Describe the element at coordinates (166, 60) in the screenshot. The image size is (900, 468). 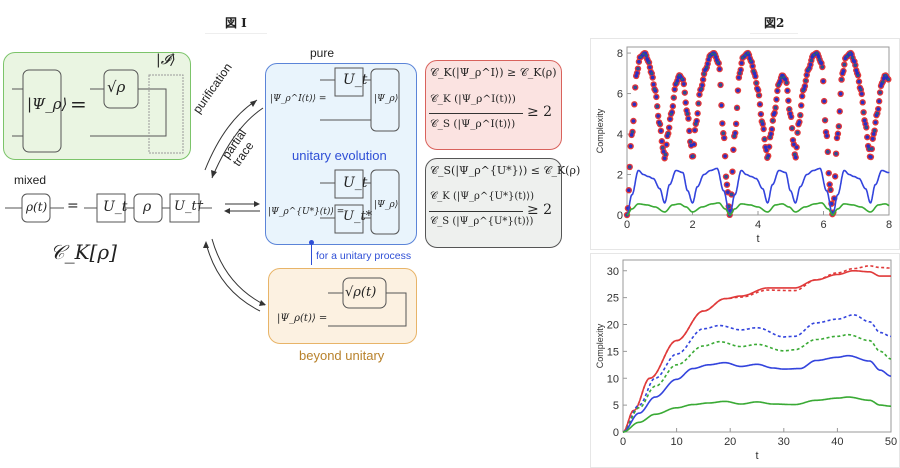
I see `identity-ket: |𝓘⟩` at that location.